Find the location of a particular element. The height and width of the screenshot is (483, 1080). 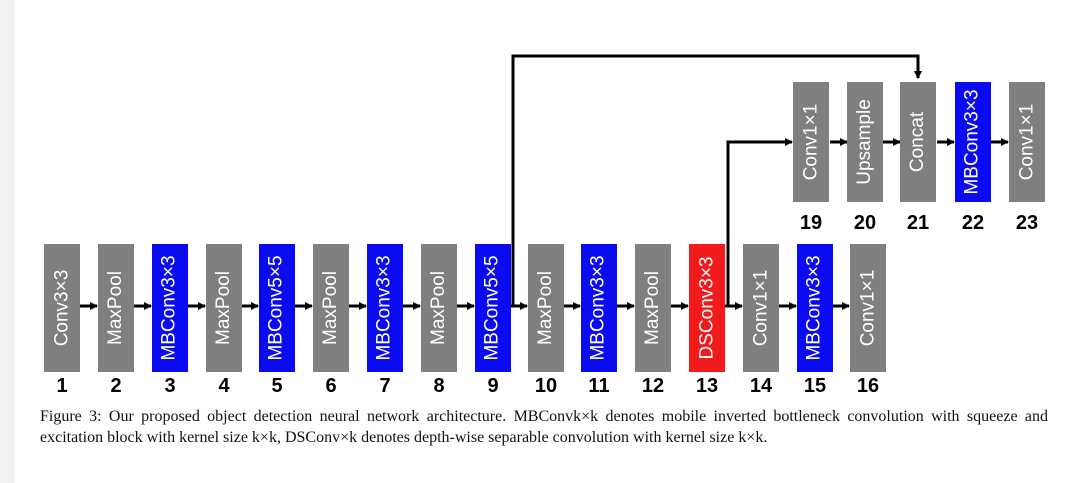

block-8-label: MaxPool is located at coordinates (439, 308).